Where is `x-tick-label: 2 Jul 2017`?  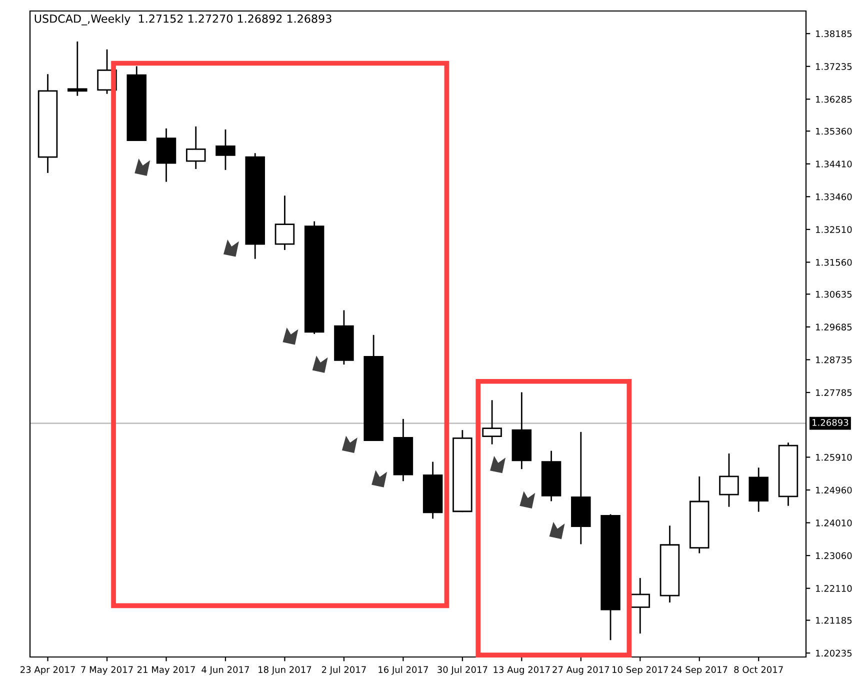 x-tick-label: 2 Jul 2017 is located at coordinates (344, 670).